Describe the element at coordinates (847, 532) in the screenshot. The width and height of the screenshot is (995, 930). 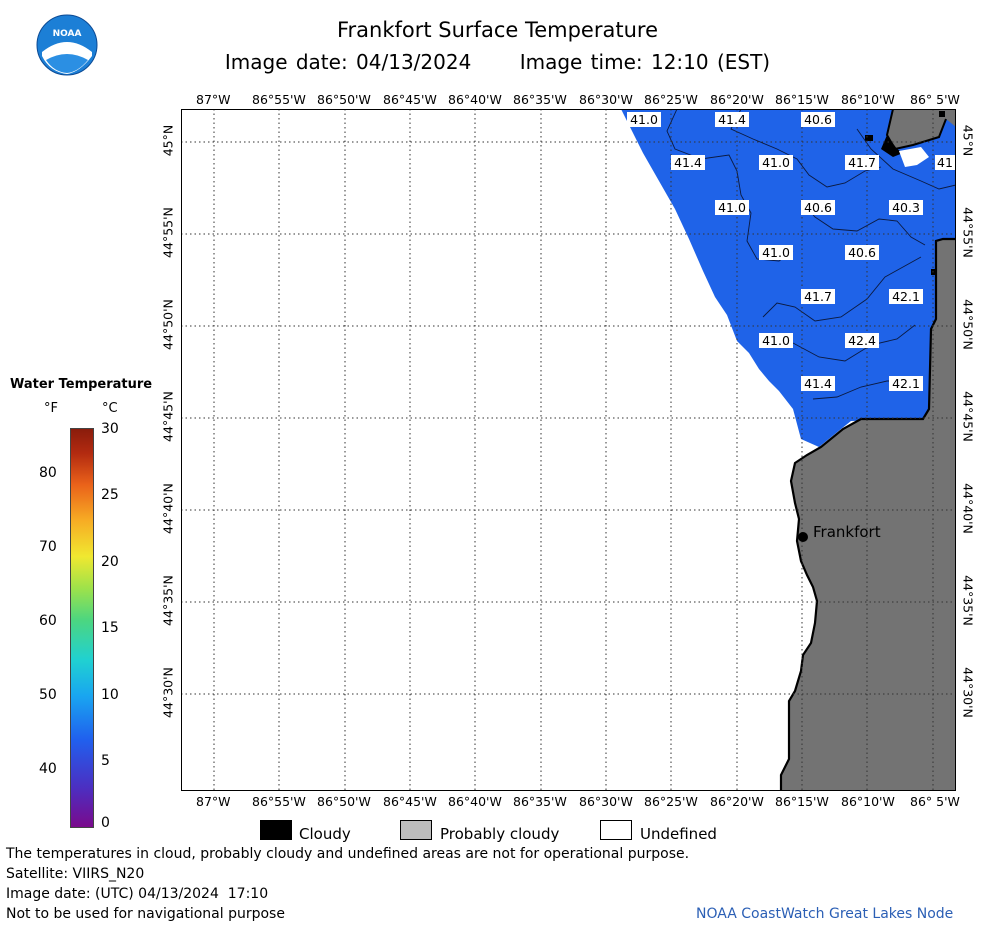
I see `city-label: Frankfort` at that location.